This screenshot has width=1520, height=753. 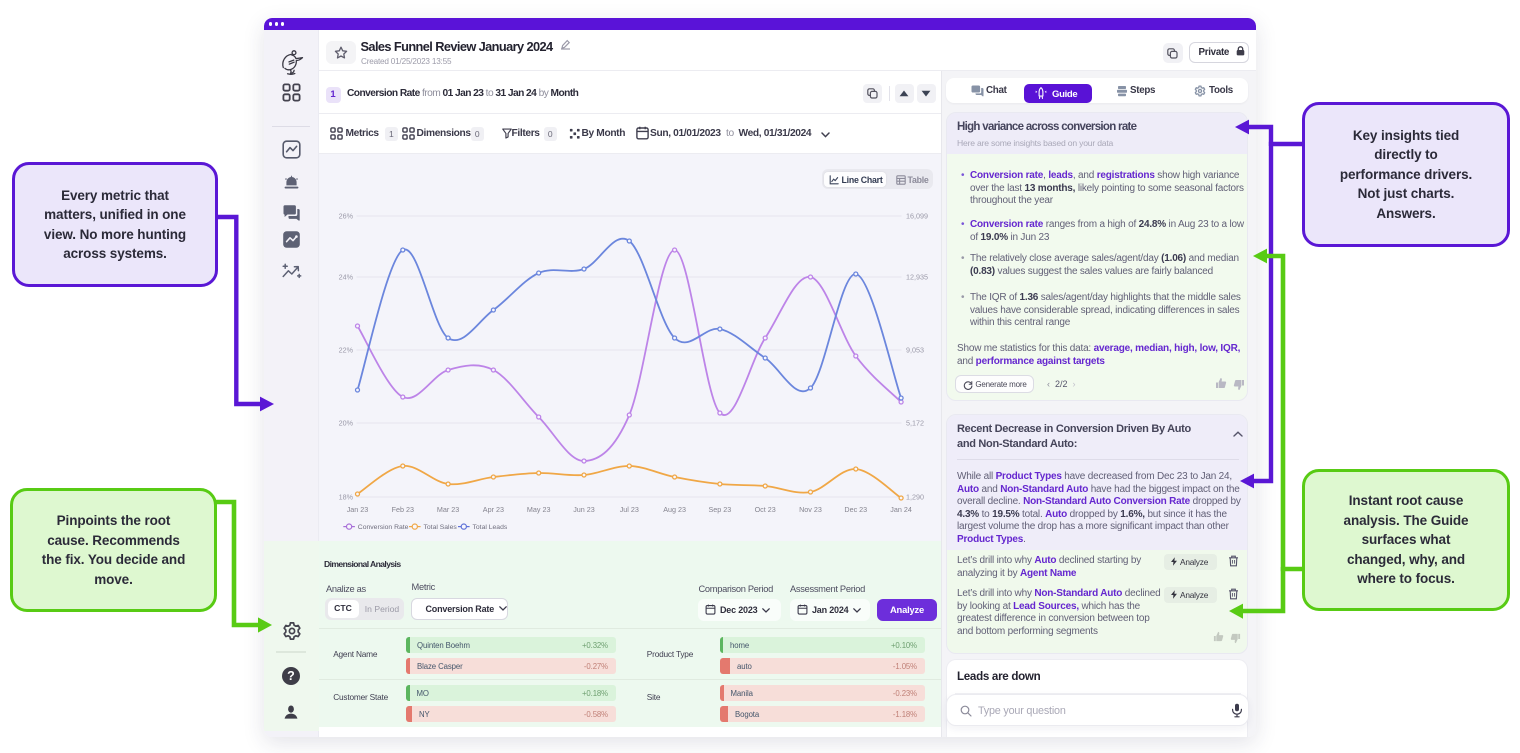 What do you see at coordinates (719, 509) in the screenshot?
I see `svg-text: Sep 23` at bounding box center [719, 509].